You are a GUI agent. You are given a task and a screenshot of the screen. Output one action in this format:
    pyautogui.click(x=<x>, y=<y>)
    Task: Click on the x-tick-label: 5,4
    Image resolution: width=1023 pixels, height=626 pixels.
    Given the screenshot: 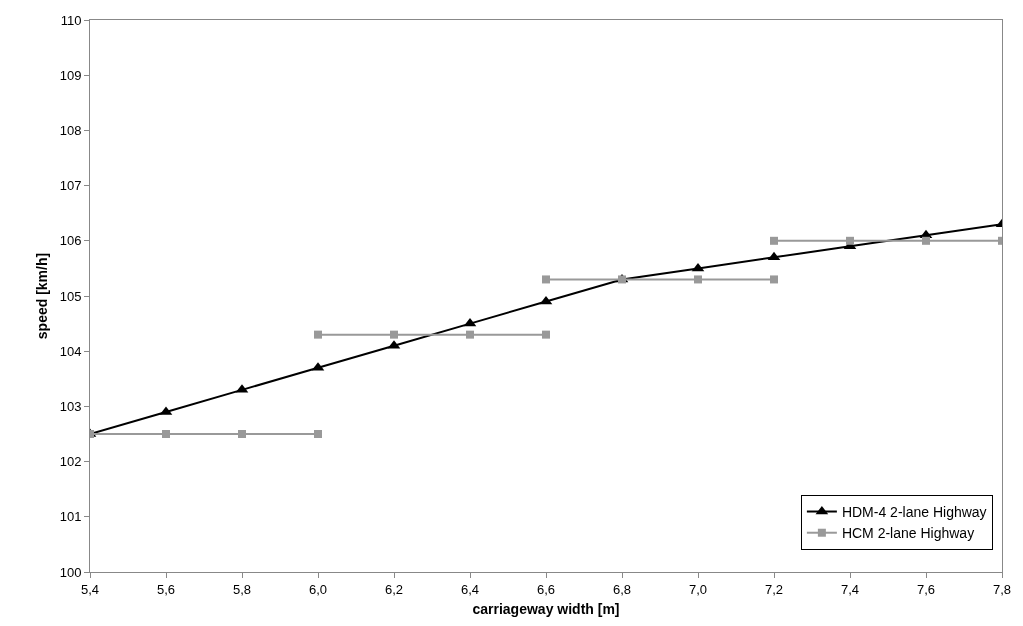 What is the action you would take?
    pyautogui.click(x=90, y=589)
    